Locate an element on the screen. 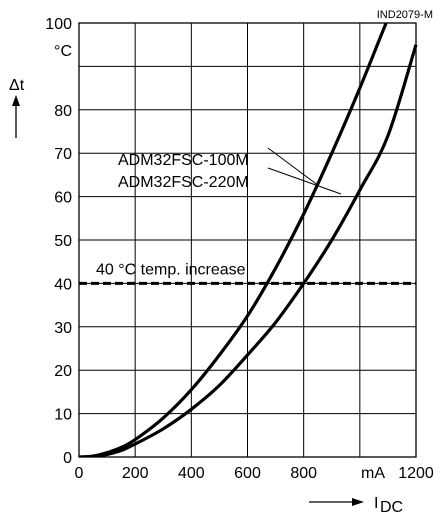  y-axis-arrow-head is located at coordinates (16, 100).